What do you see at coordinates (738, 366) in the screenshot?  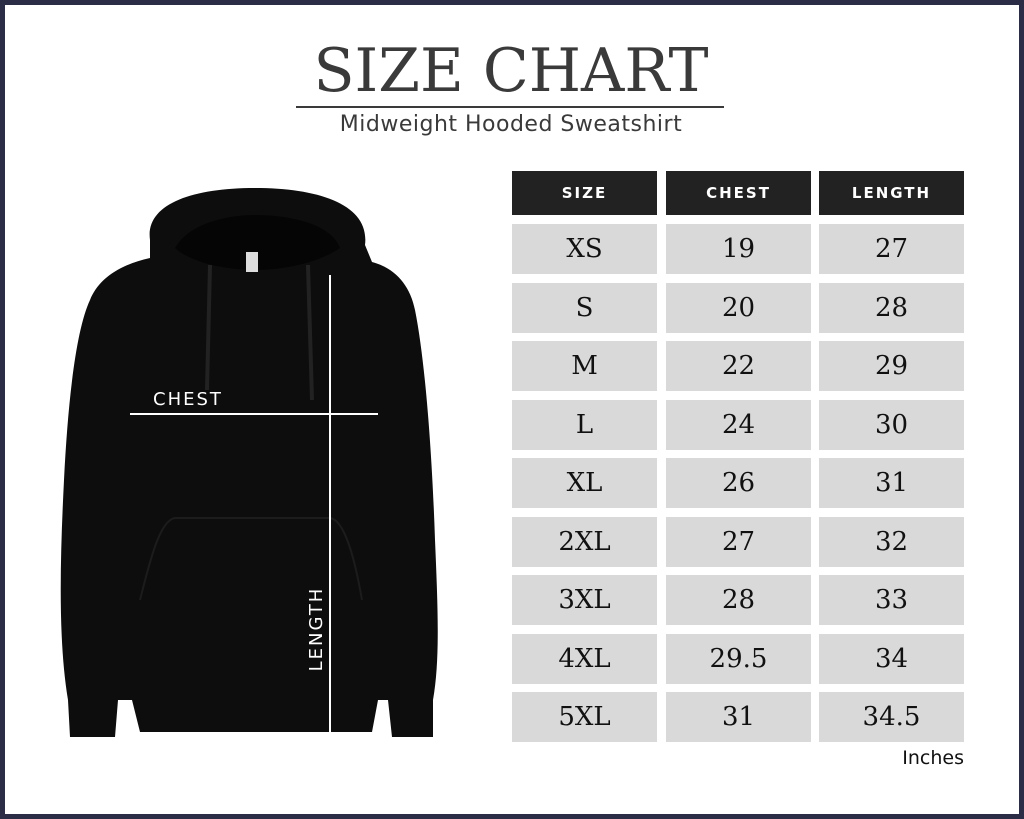 I see `cell-chest: 22` at bounding box center [738, 366].